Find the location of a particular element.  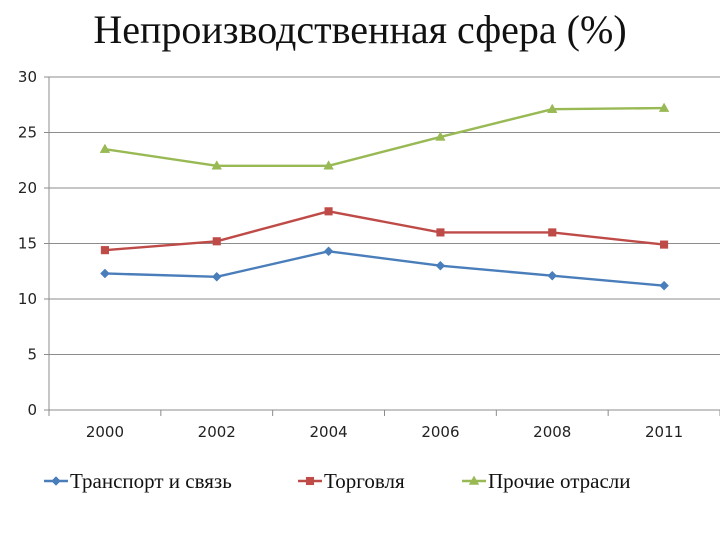

y-tick-label: 30 is located at coordinates (27, 77).